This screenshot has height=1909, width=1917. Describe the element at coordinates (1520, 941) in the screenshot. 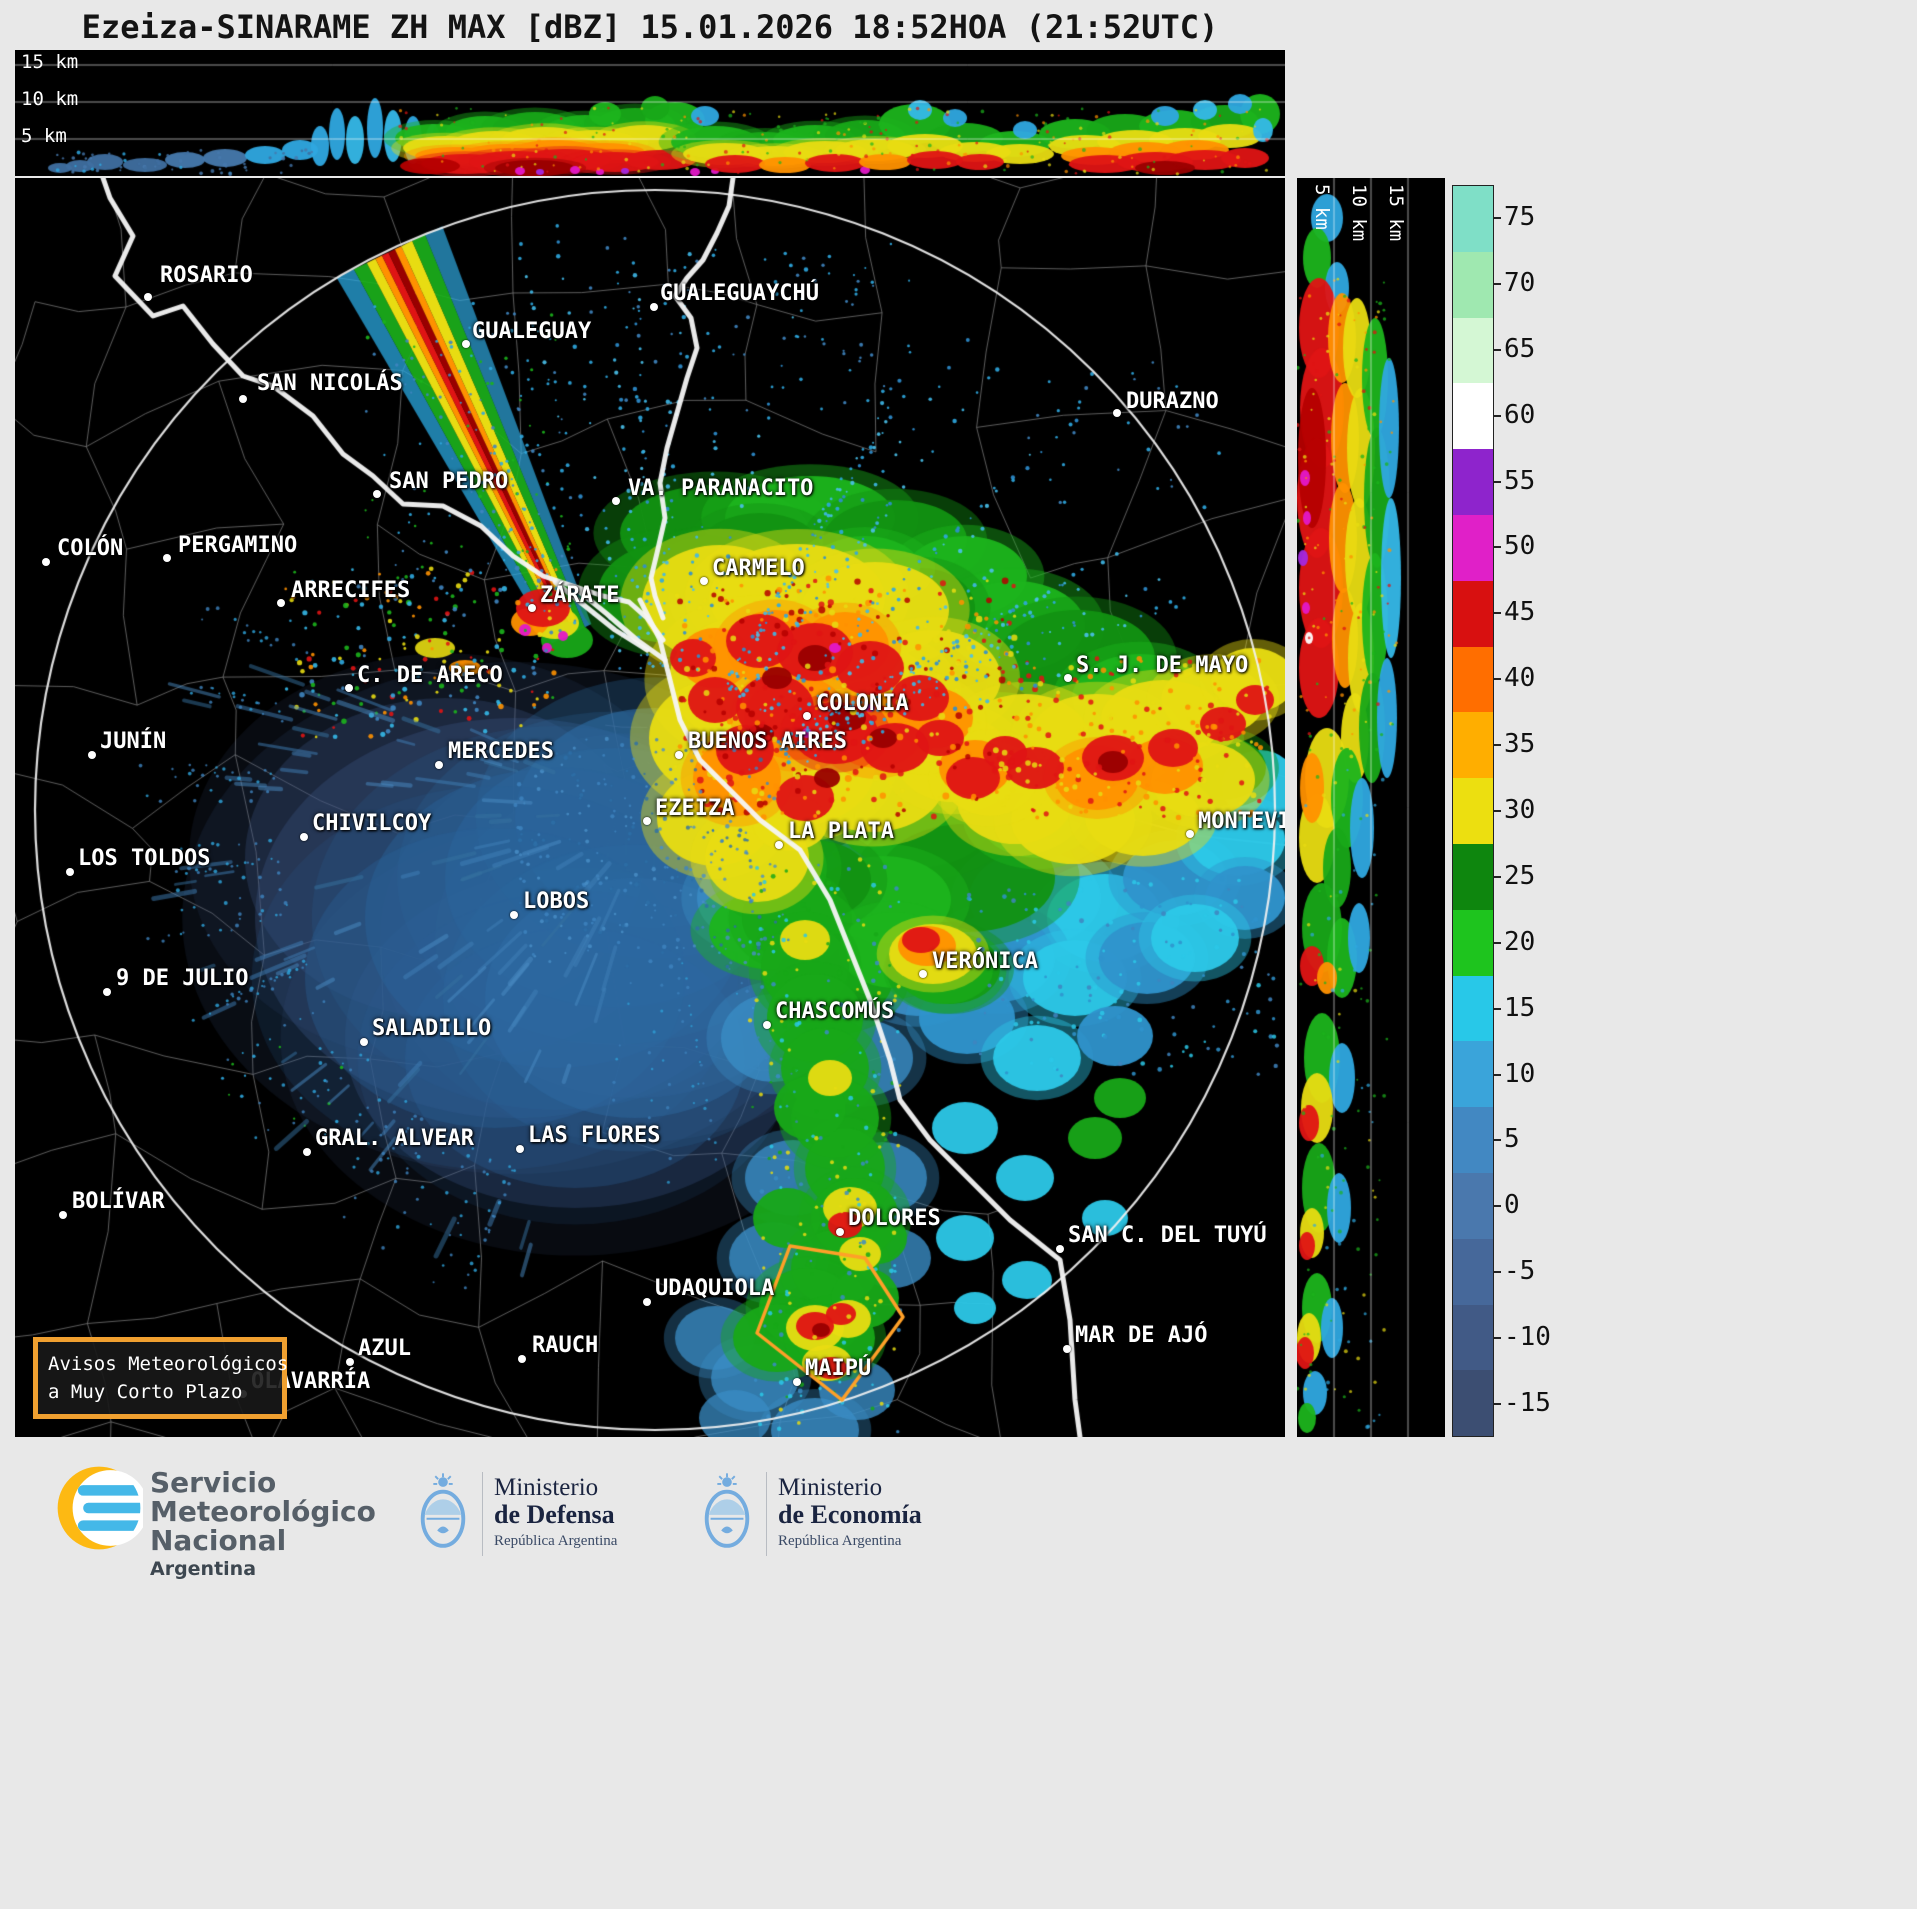

I see `colorbar-value-label: 20` at that location.